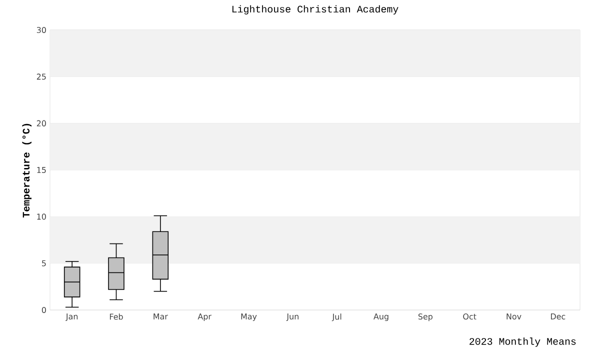 The image size is (600, 360). I want to click on chart-title: Lighthouse Christian Academy, so click(315, 9).